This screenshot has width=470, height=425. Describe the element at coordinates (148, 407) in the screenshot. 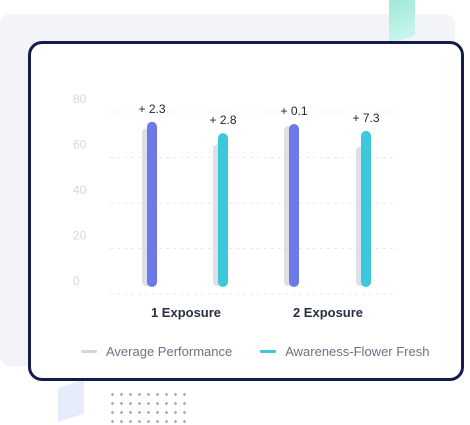

I see `decorative-dot-grid` at that location.